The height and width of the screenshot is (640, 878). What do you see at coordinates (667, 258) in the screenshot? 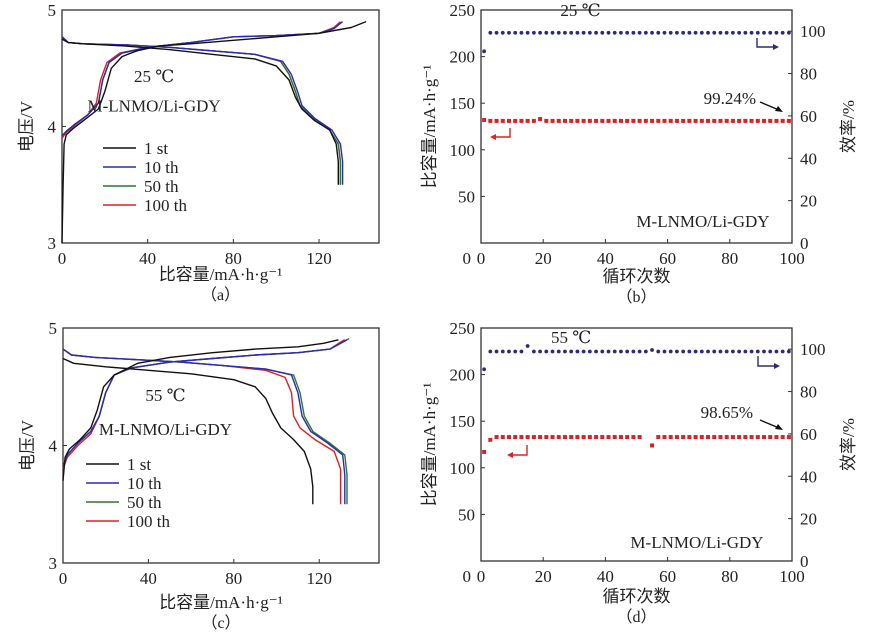
I see `x-tick-label: 60` at bounding box center [667, 258].